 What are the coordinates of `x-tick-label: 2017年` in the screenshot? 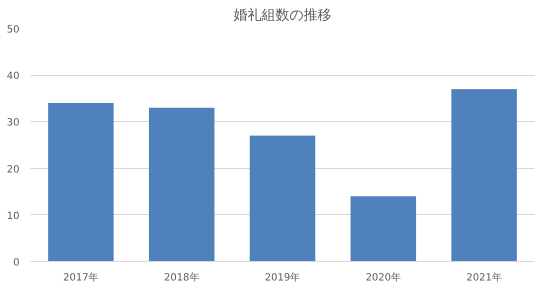 It's located at (81, 278).